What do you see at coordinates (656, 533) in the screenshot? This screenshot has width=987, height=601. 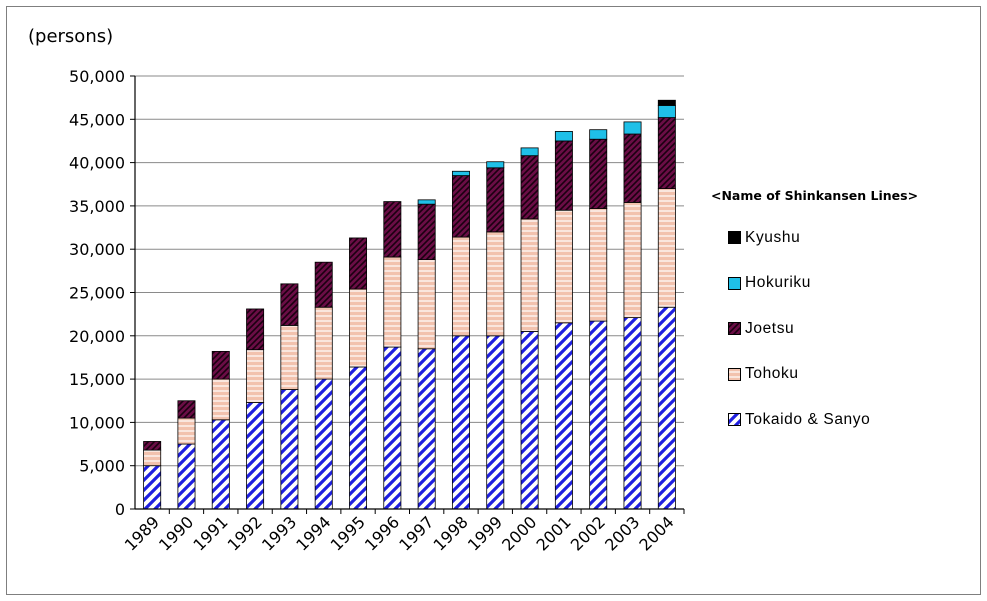 I see `x-tick-label: 2004` at bounding box center [656, 533].